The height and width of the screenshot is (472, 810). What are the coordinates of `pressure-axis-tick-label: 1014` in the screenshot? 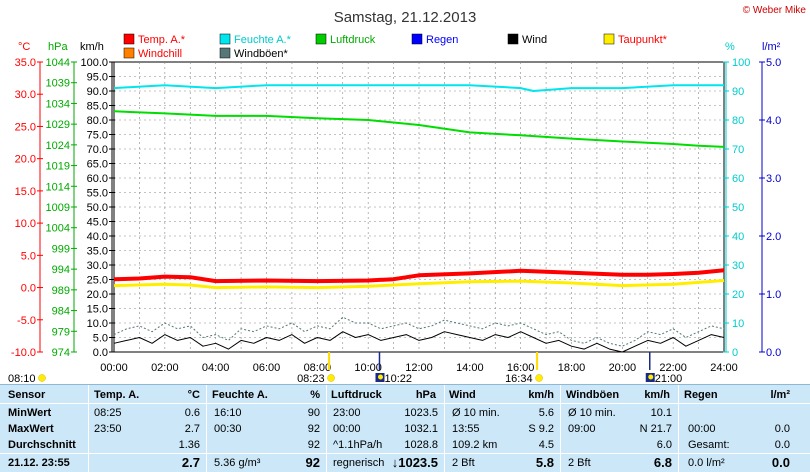 It's located at (58, 187).